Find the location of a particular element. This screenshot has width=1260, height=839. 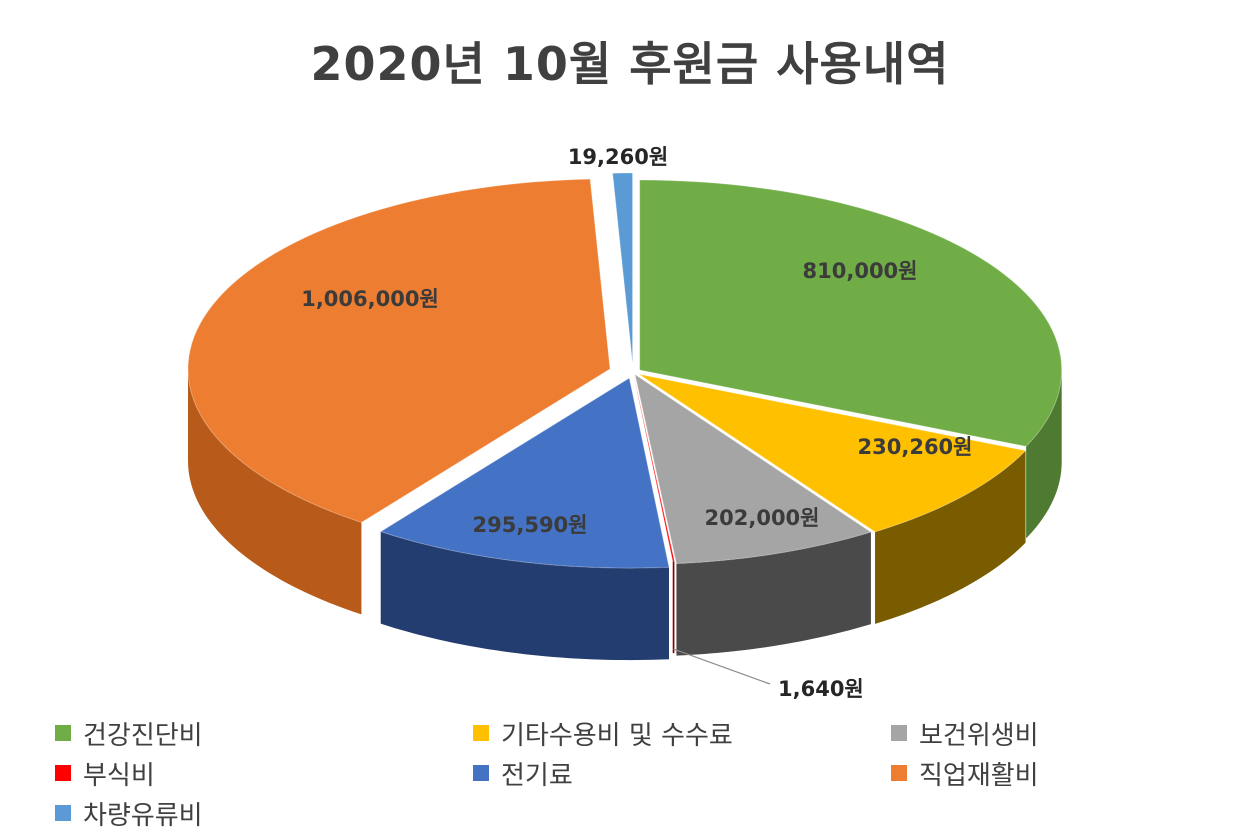

leader-line is located at coordinates (722, 666).